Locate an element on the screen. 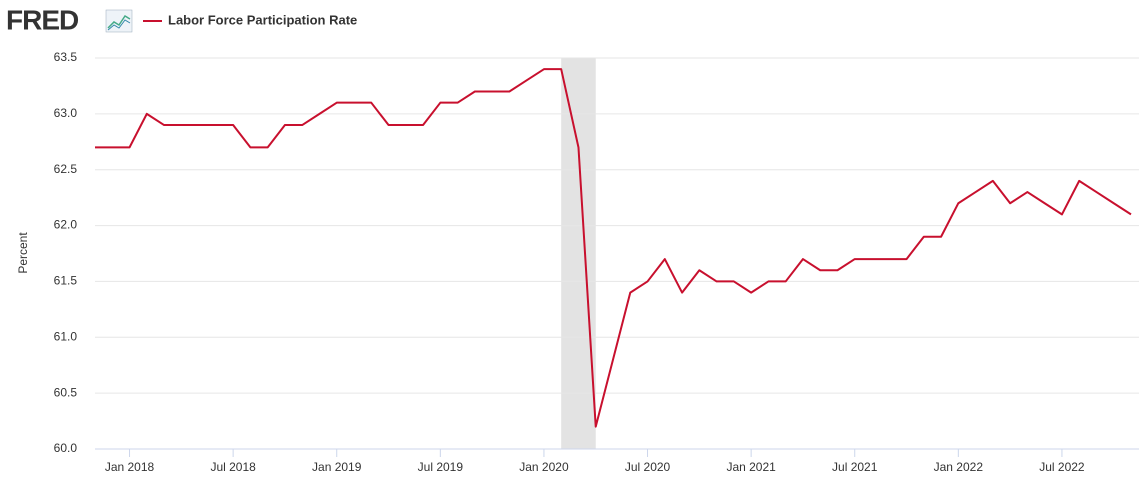 This screenshot has height=484, width=1147. x-tick-label: Jul 2018 is located at coordinates (233, 467).